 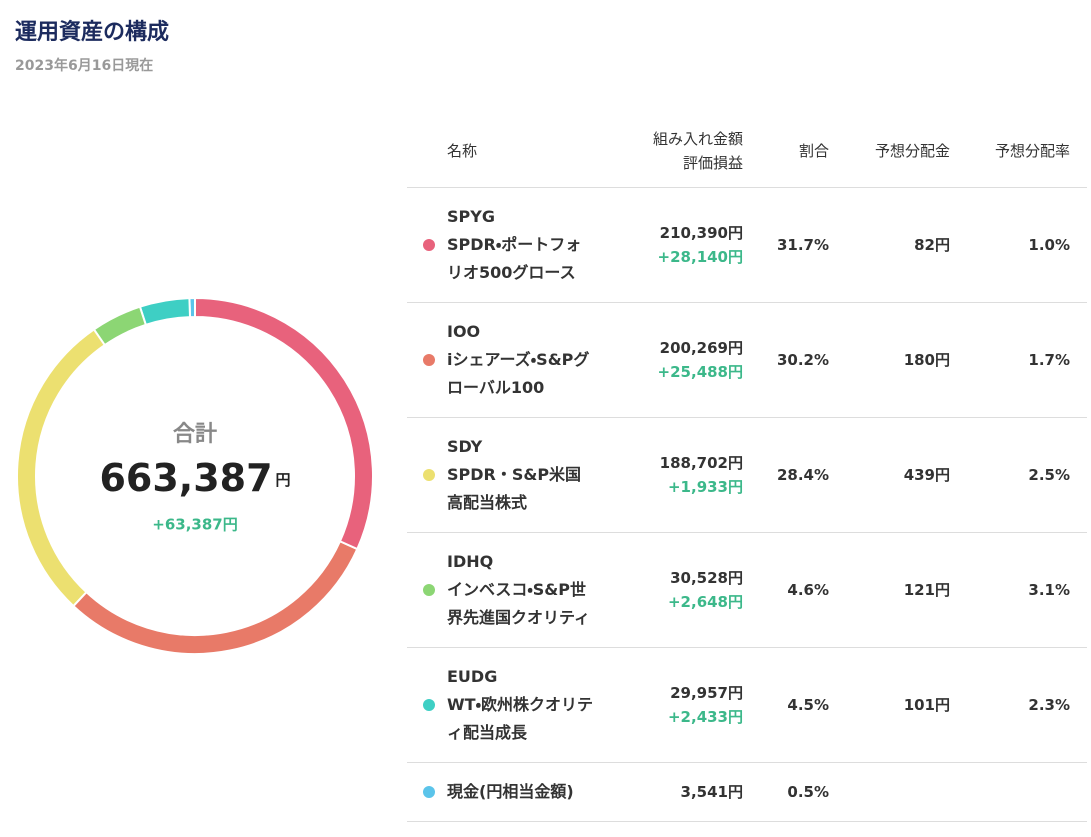 I want to click on ticker: IOO, so click(x=464, y=331).